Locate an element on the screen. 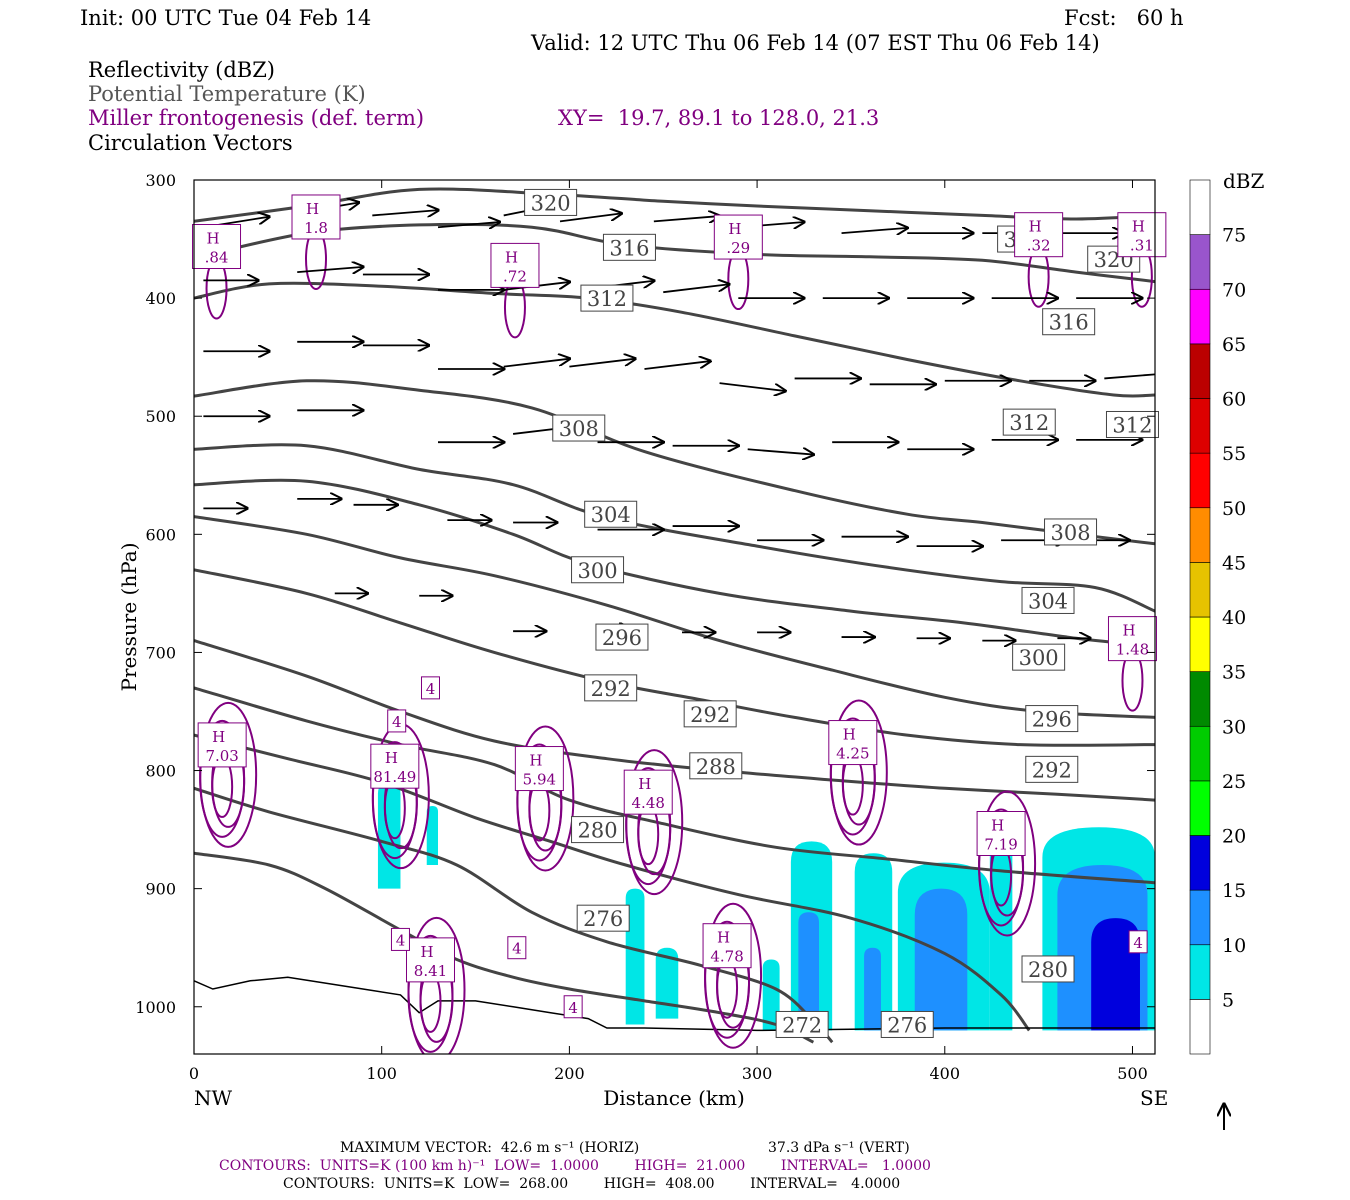 The height and width of the screenshot is (1200, 1350). y-tick-label-400: 400 is located at coordinates (160, 298).